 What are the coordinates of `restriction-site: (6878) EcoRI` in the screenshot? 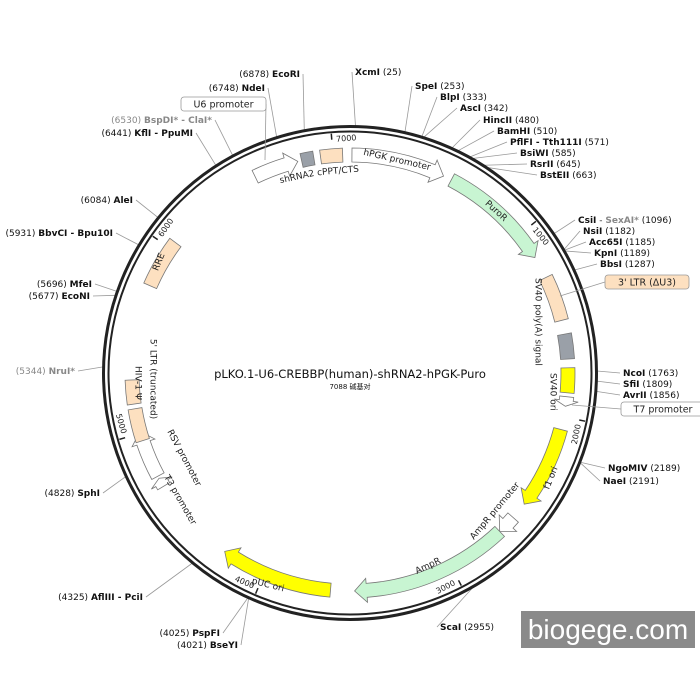 It's located at (269, 75).